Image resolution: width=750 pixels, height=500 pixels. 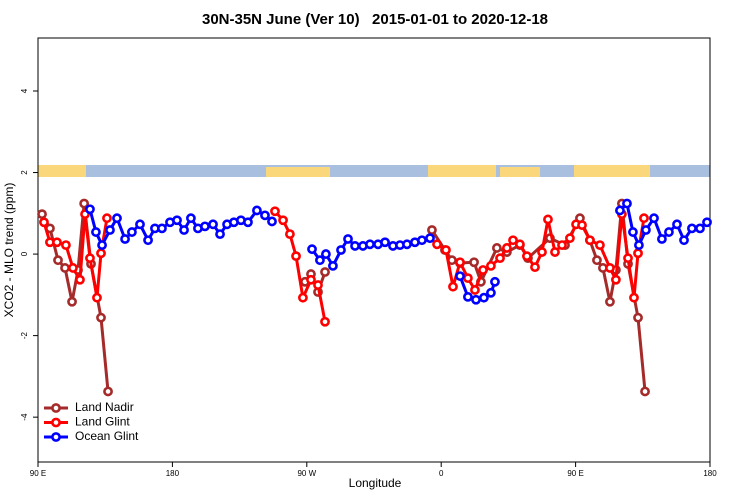 What do you see at coordinates (24, 253) in the screenshot?
I see `y-tick-label: 0` at bounding box center [24, 253].